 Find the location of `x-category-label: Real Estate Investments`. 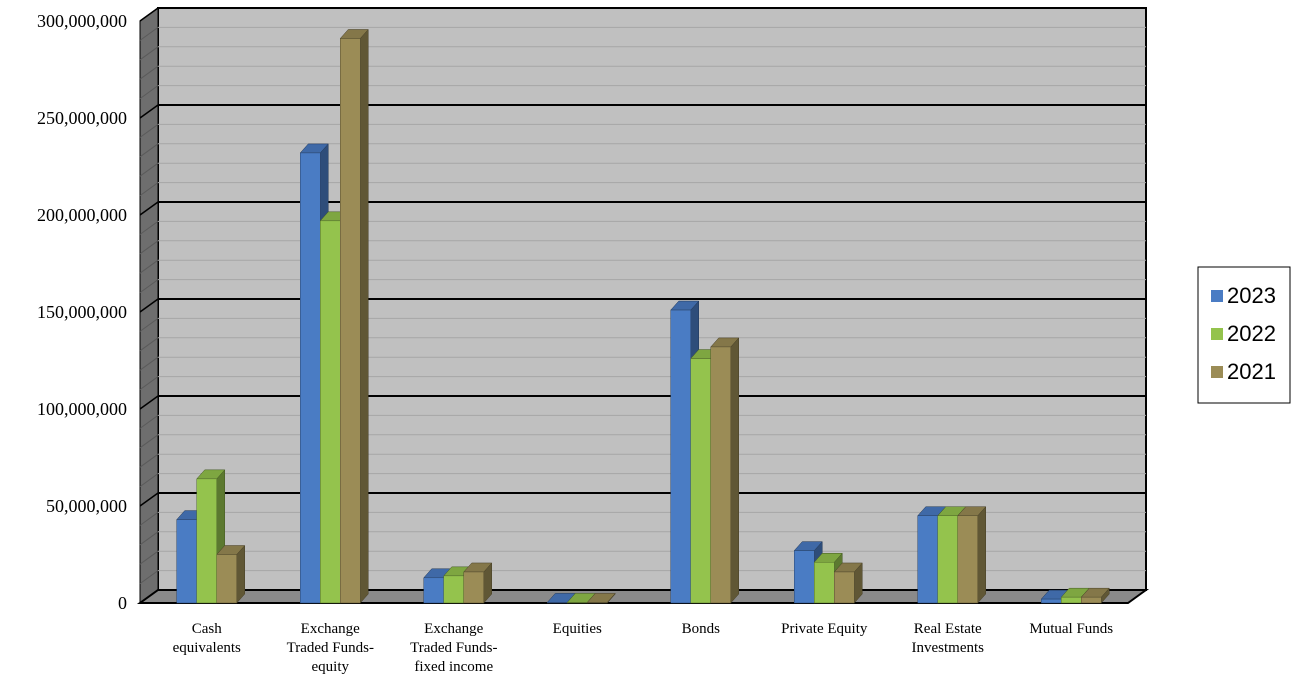

x-category-label: Real Estate Investments is located at coordinates (948, 638).